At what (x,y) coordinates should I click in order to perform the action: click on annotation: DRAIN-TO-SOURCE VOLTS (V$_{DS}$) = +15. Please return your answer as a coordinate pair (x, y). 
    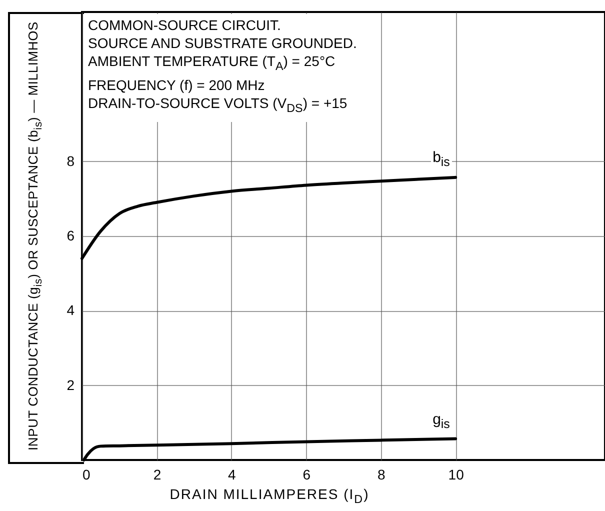
    Looking at the image, I should click on (218, 105).